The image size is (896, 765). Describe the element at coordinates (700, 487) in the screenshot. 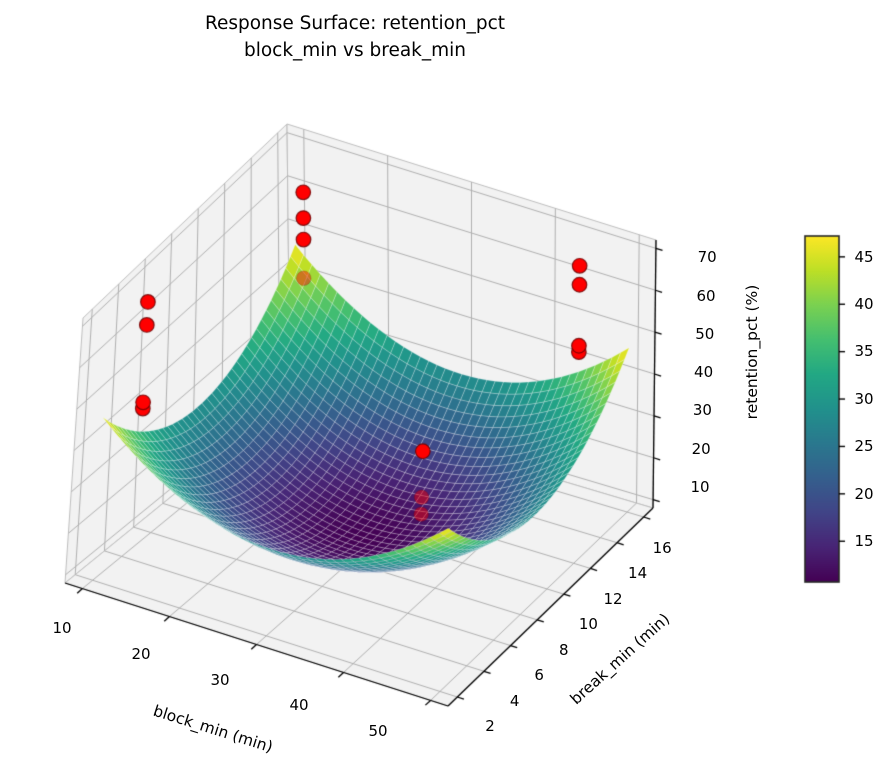

I see `z-tick-label: 10` at that location.